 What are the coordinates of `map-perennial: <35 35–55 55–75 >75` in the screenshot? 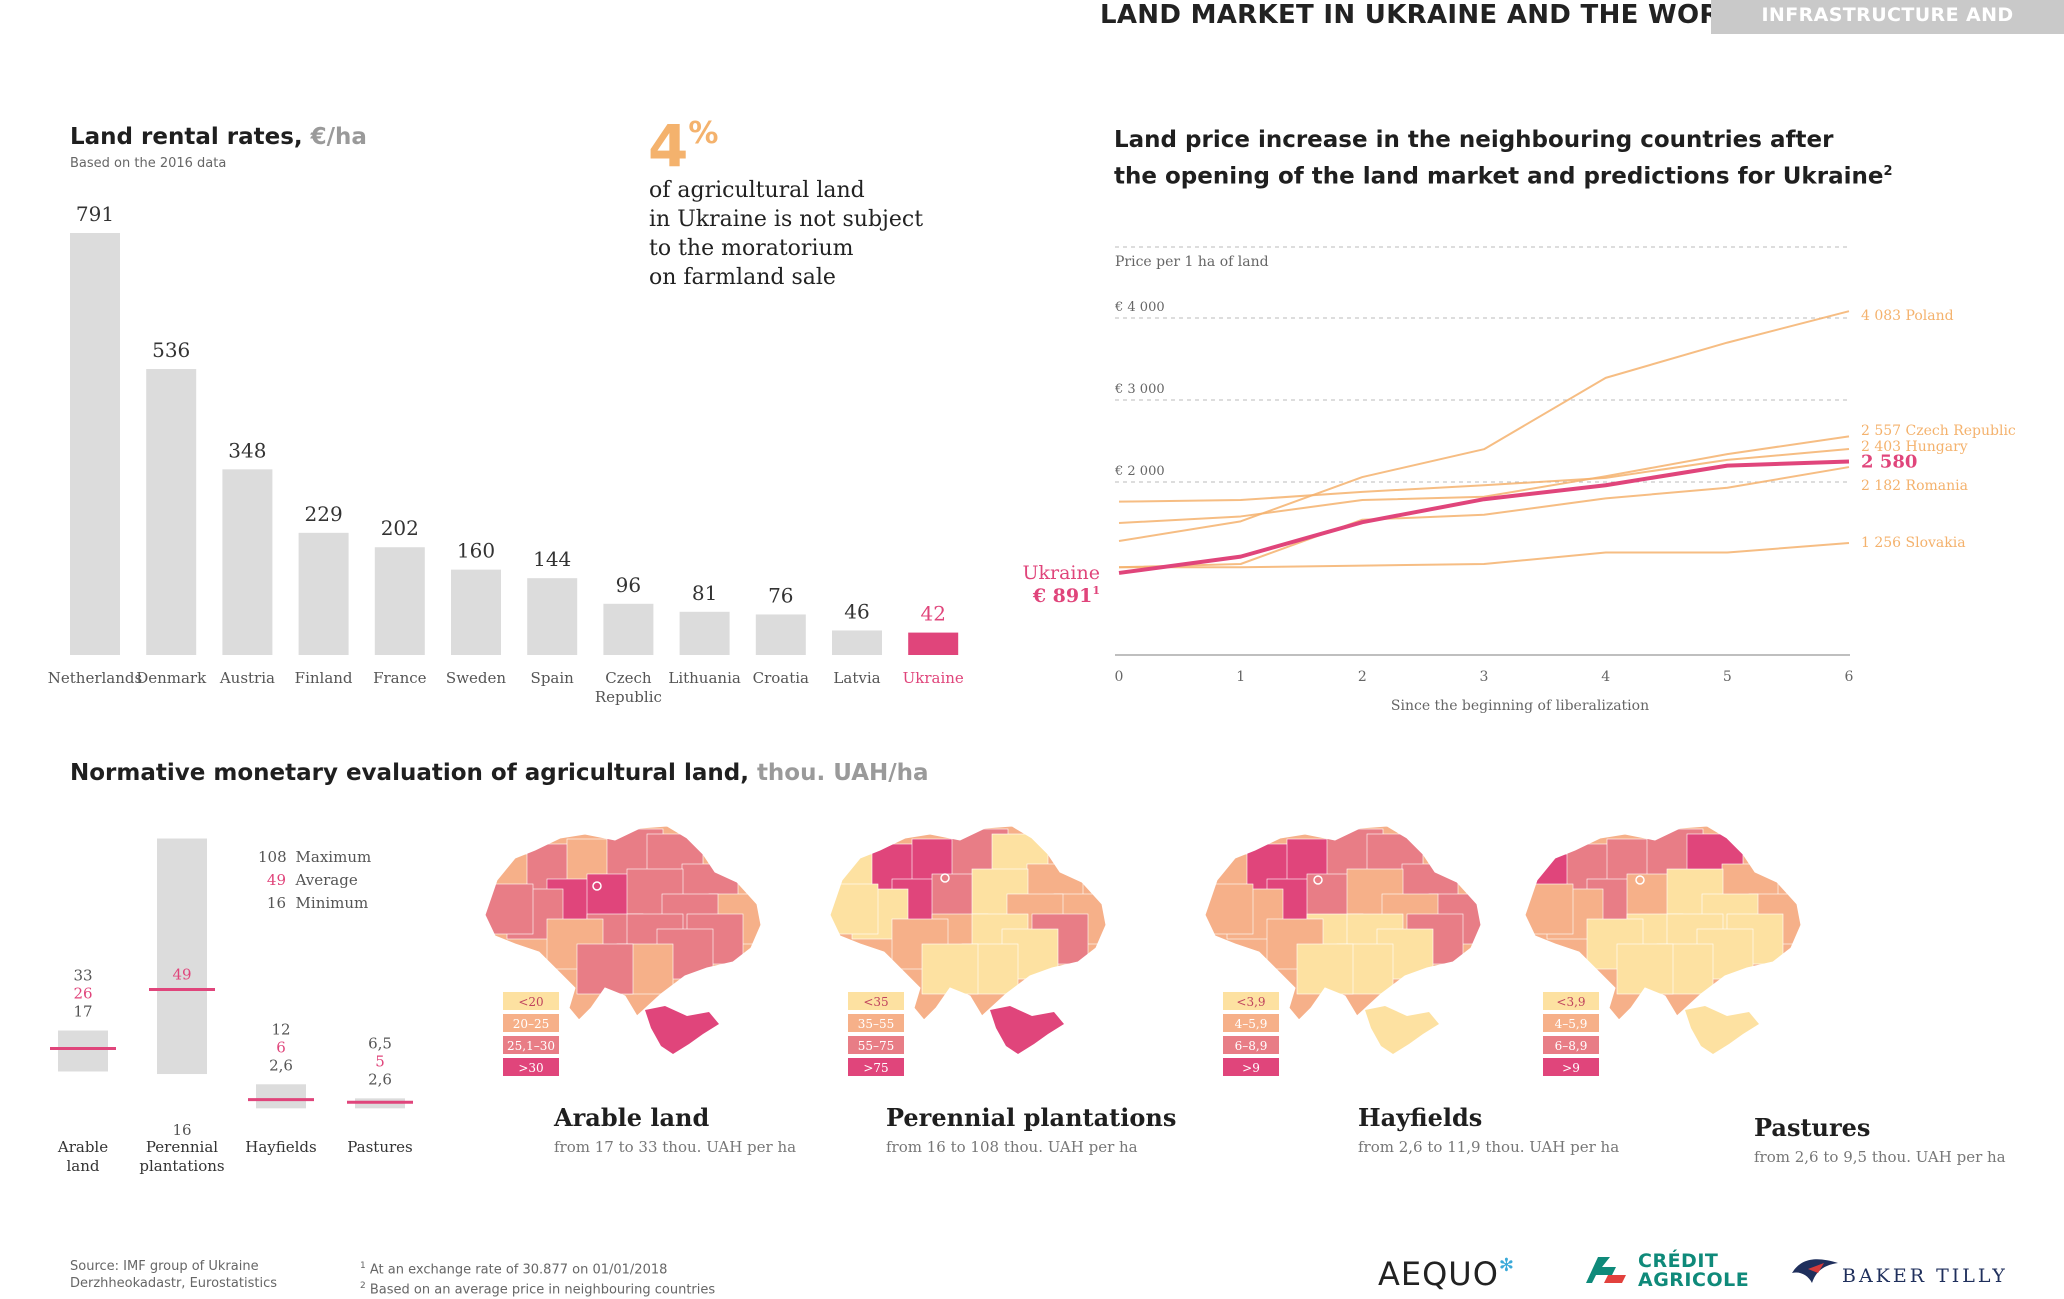 It's located at (968, 950).